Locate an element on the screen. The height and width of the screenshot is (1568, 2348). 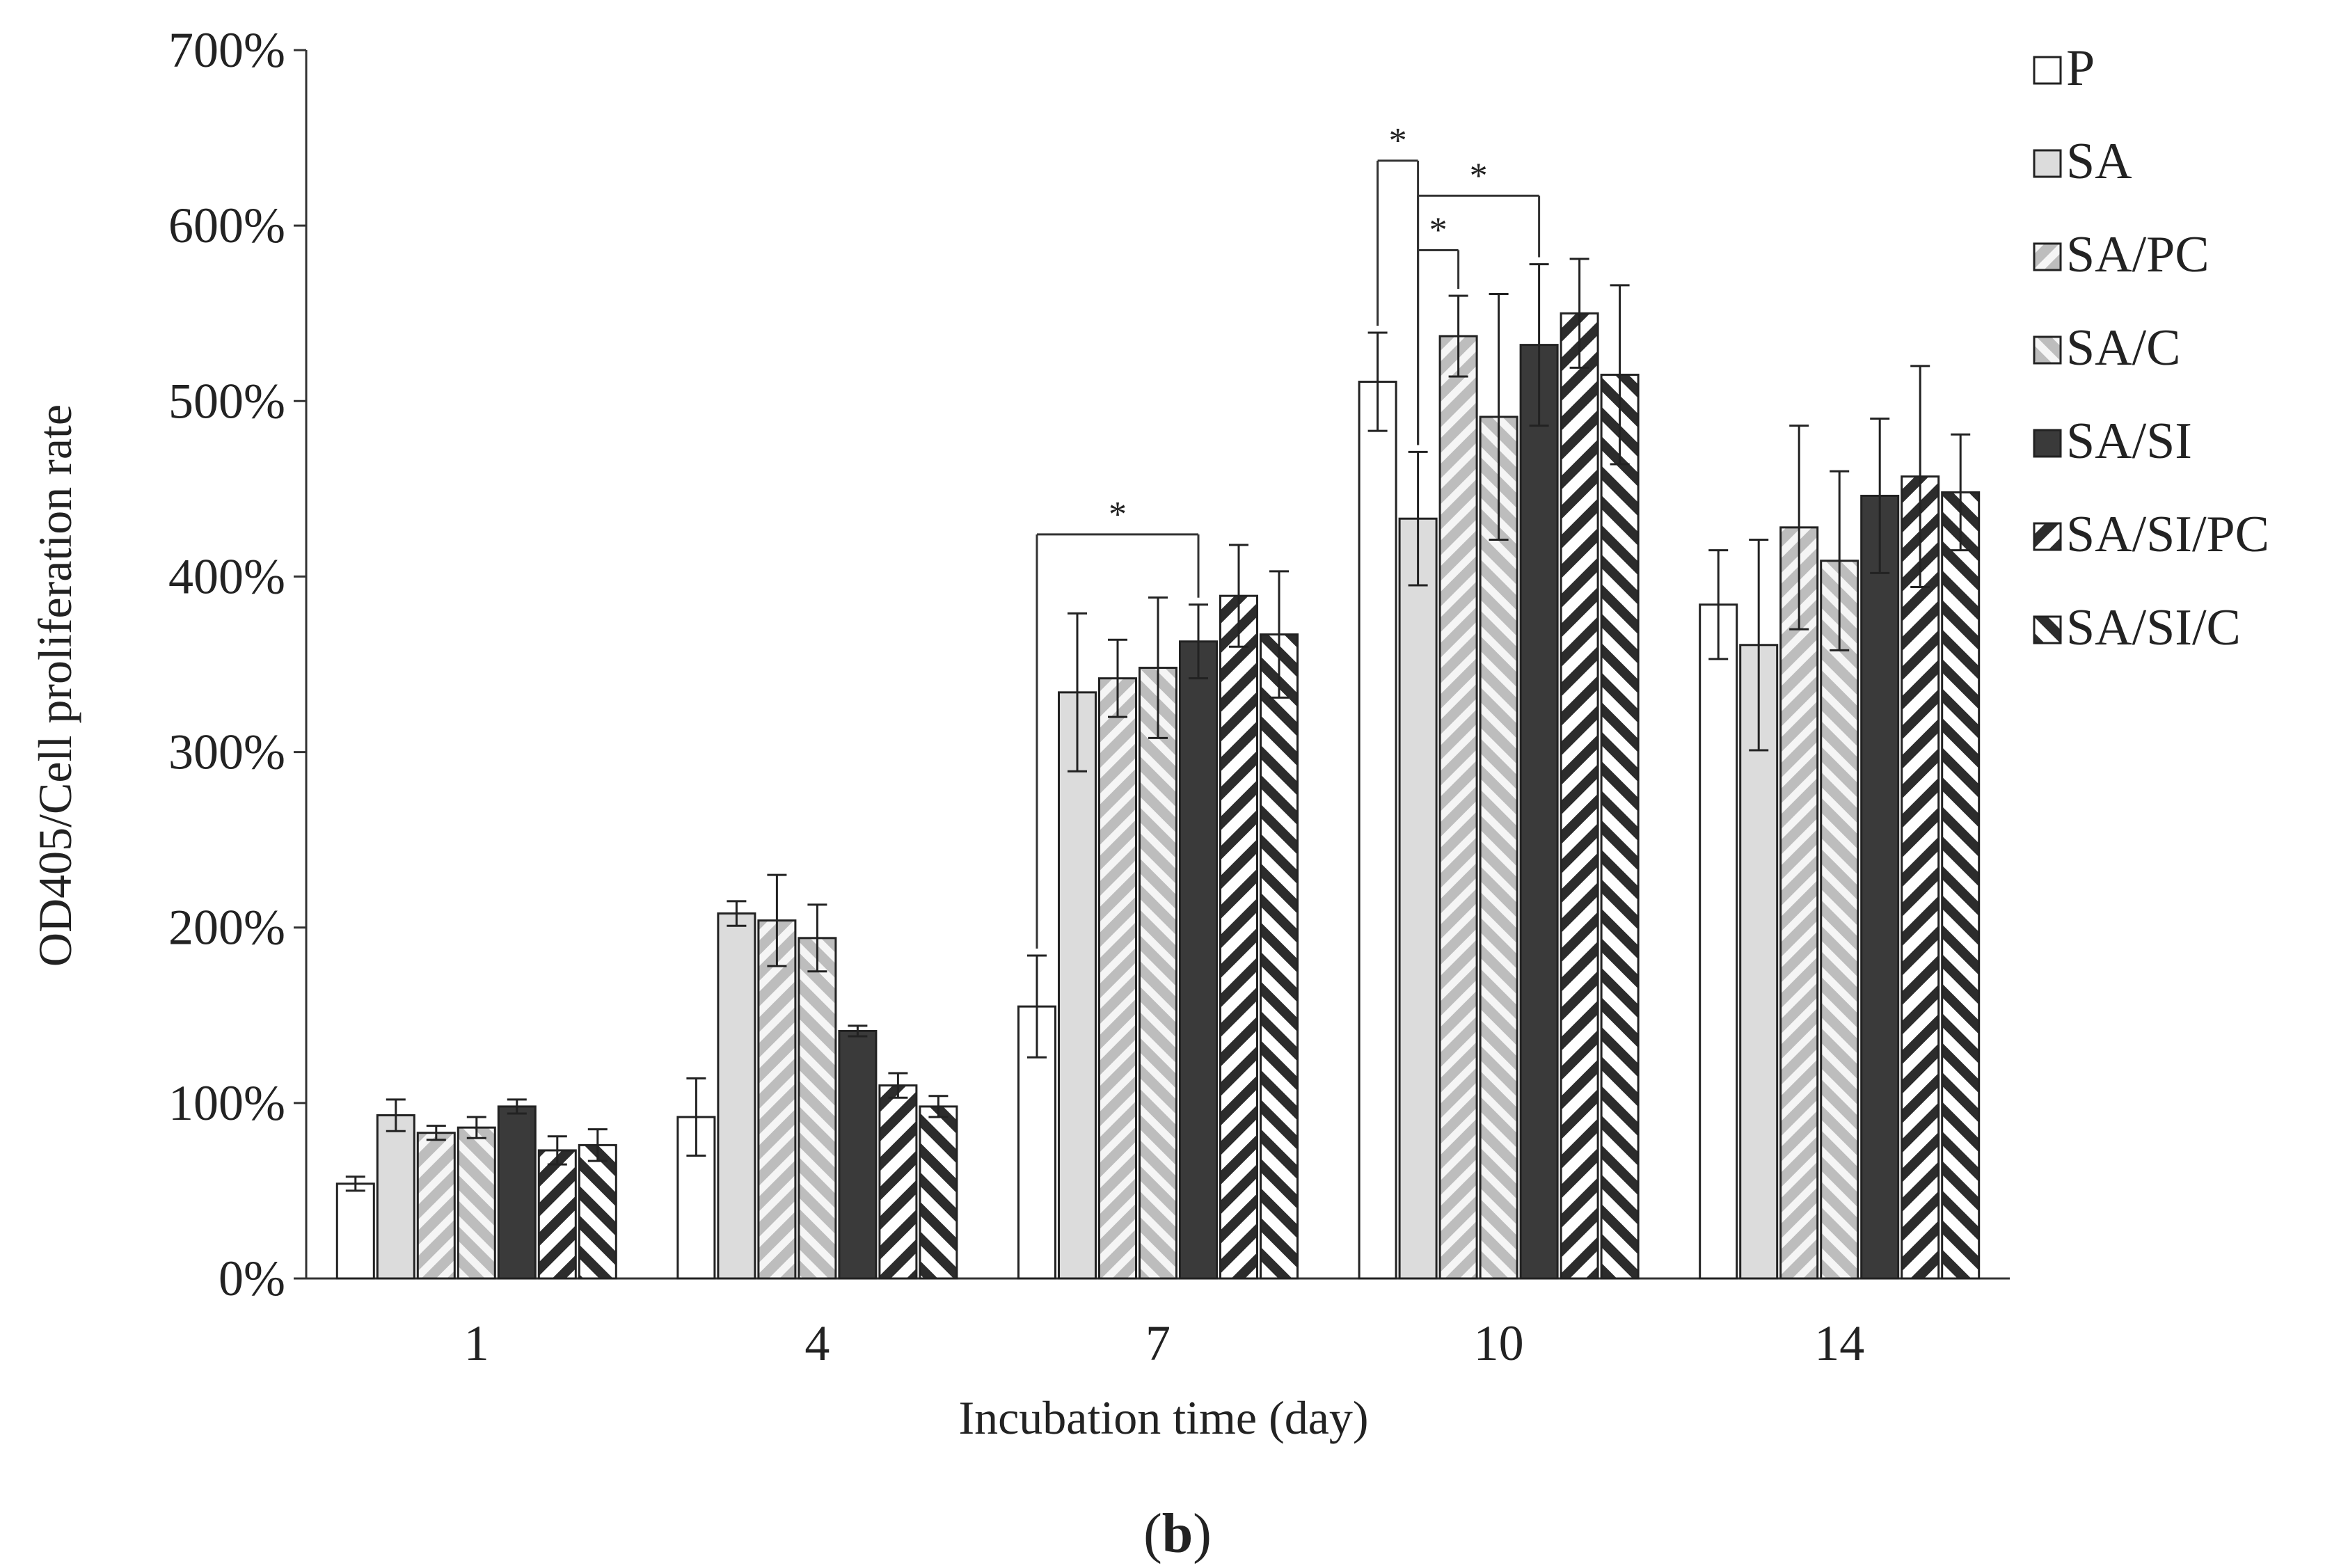
legend-label: SA/SI is located at coordinates (2129, 441).